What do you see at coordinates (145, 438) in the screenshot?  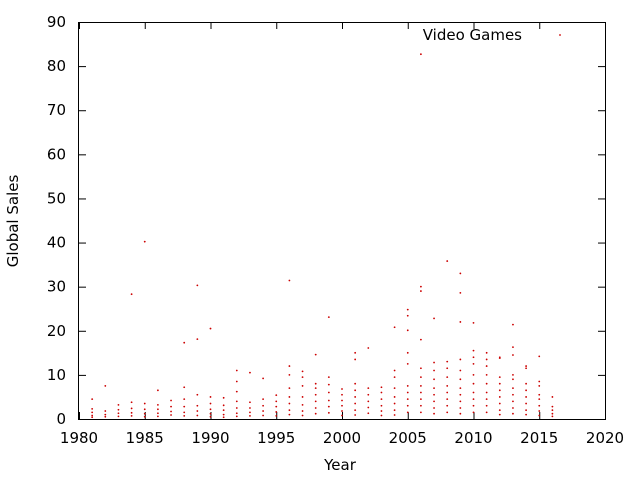 I see `x-tick-label: 1985` at bounding box center [145, 438].